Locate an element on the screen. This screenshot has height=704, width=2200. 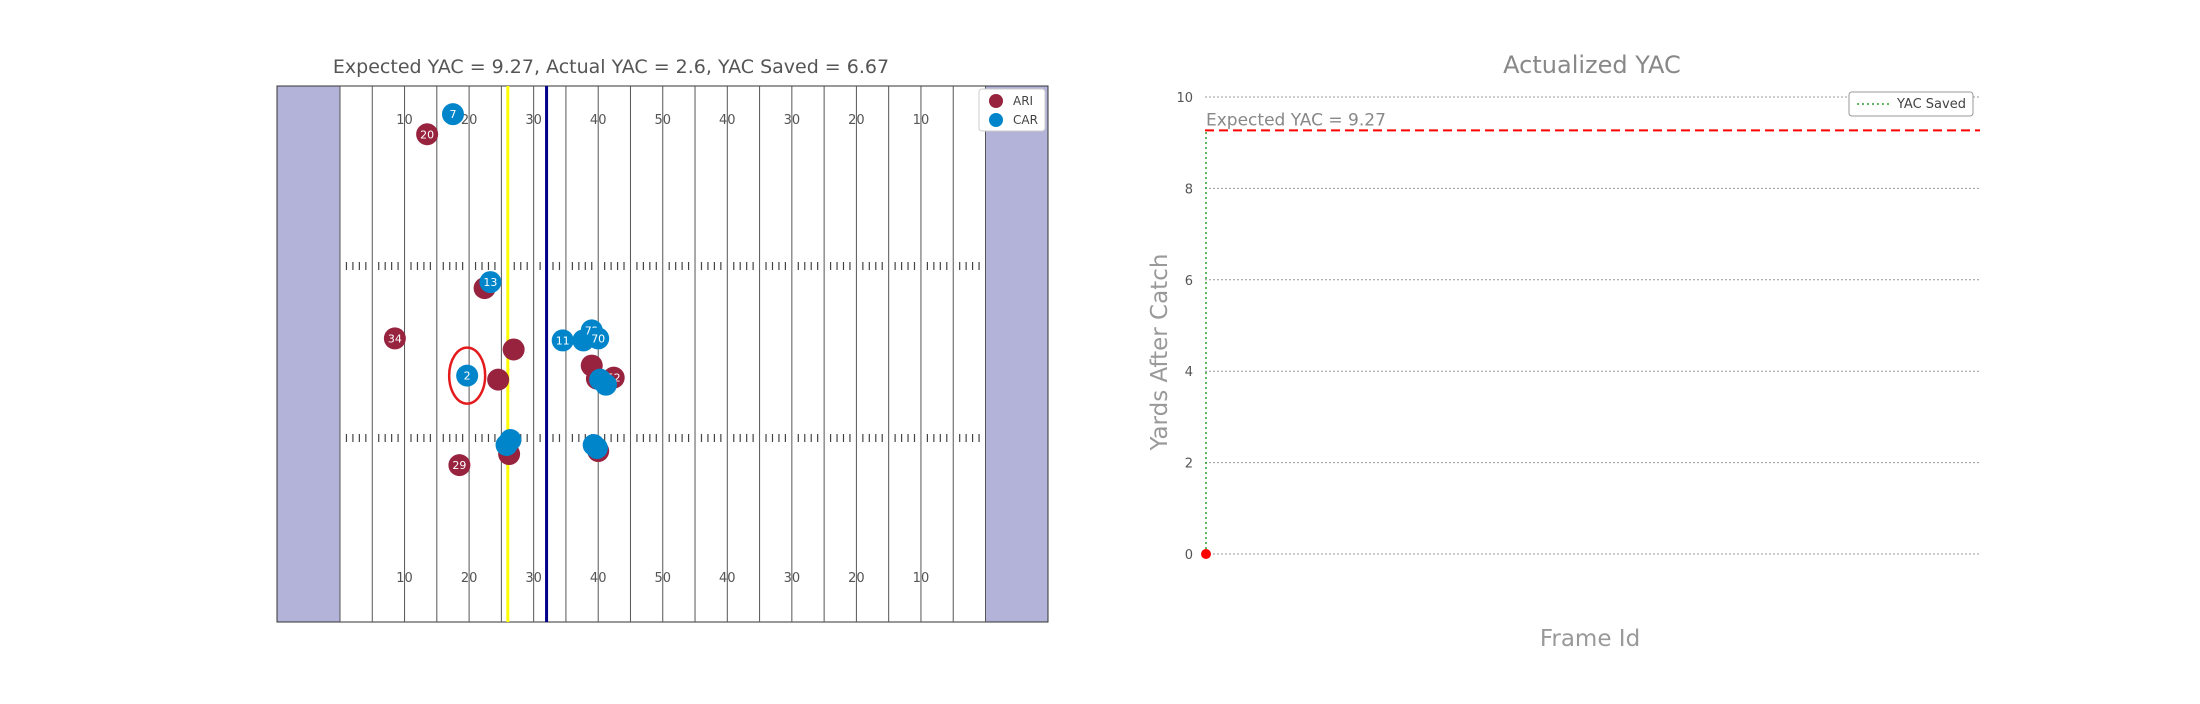
player-car: 7 is located at coordinates (452, 114).